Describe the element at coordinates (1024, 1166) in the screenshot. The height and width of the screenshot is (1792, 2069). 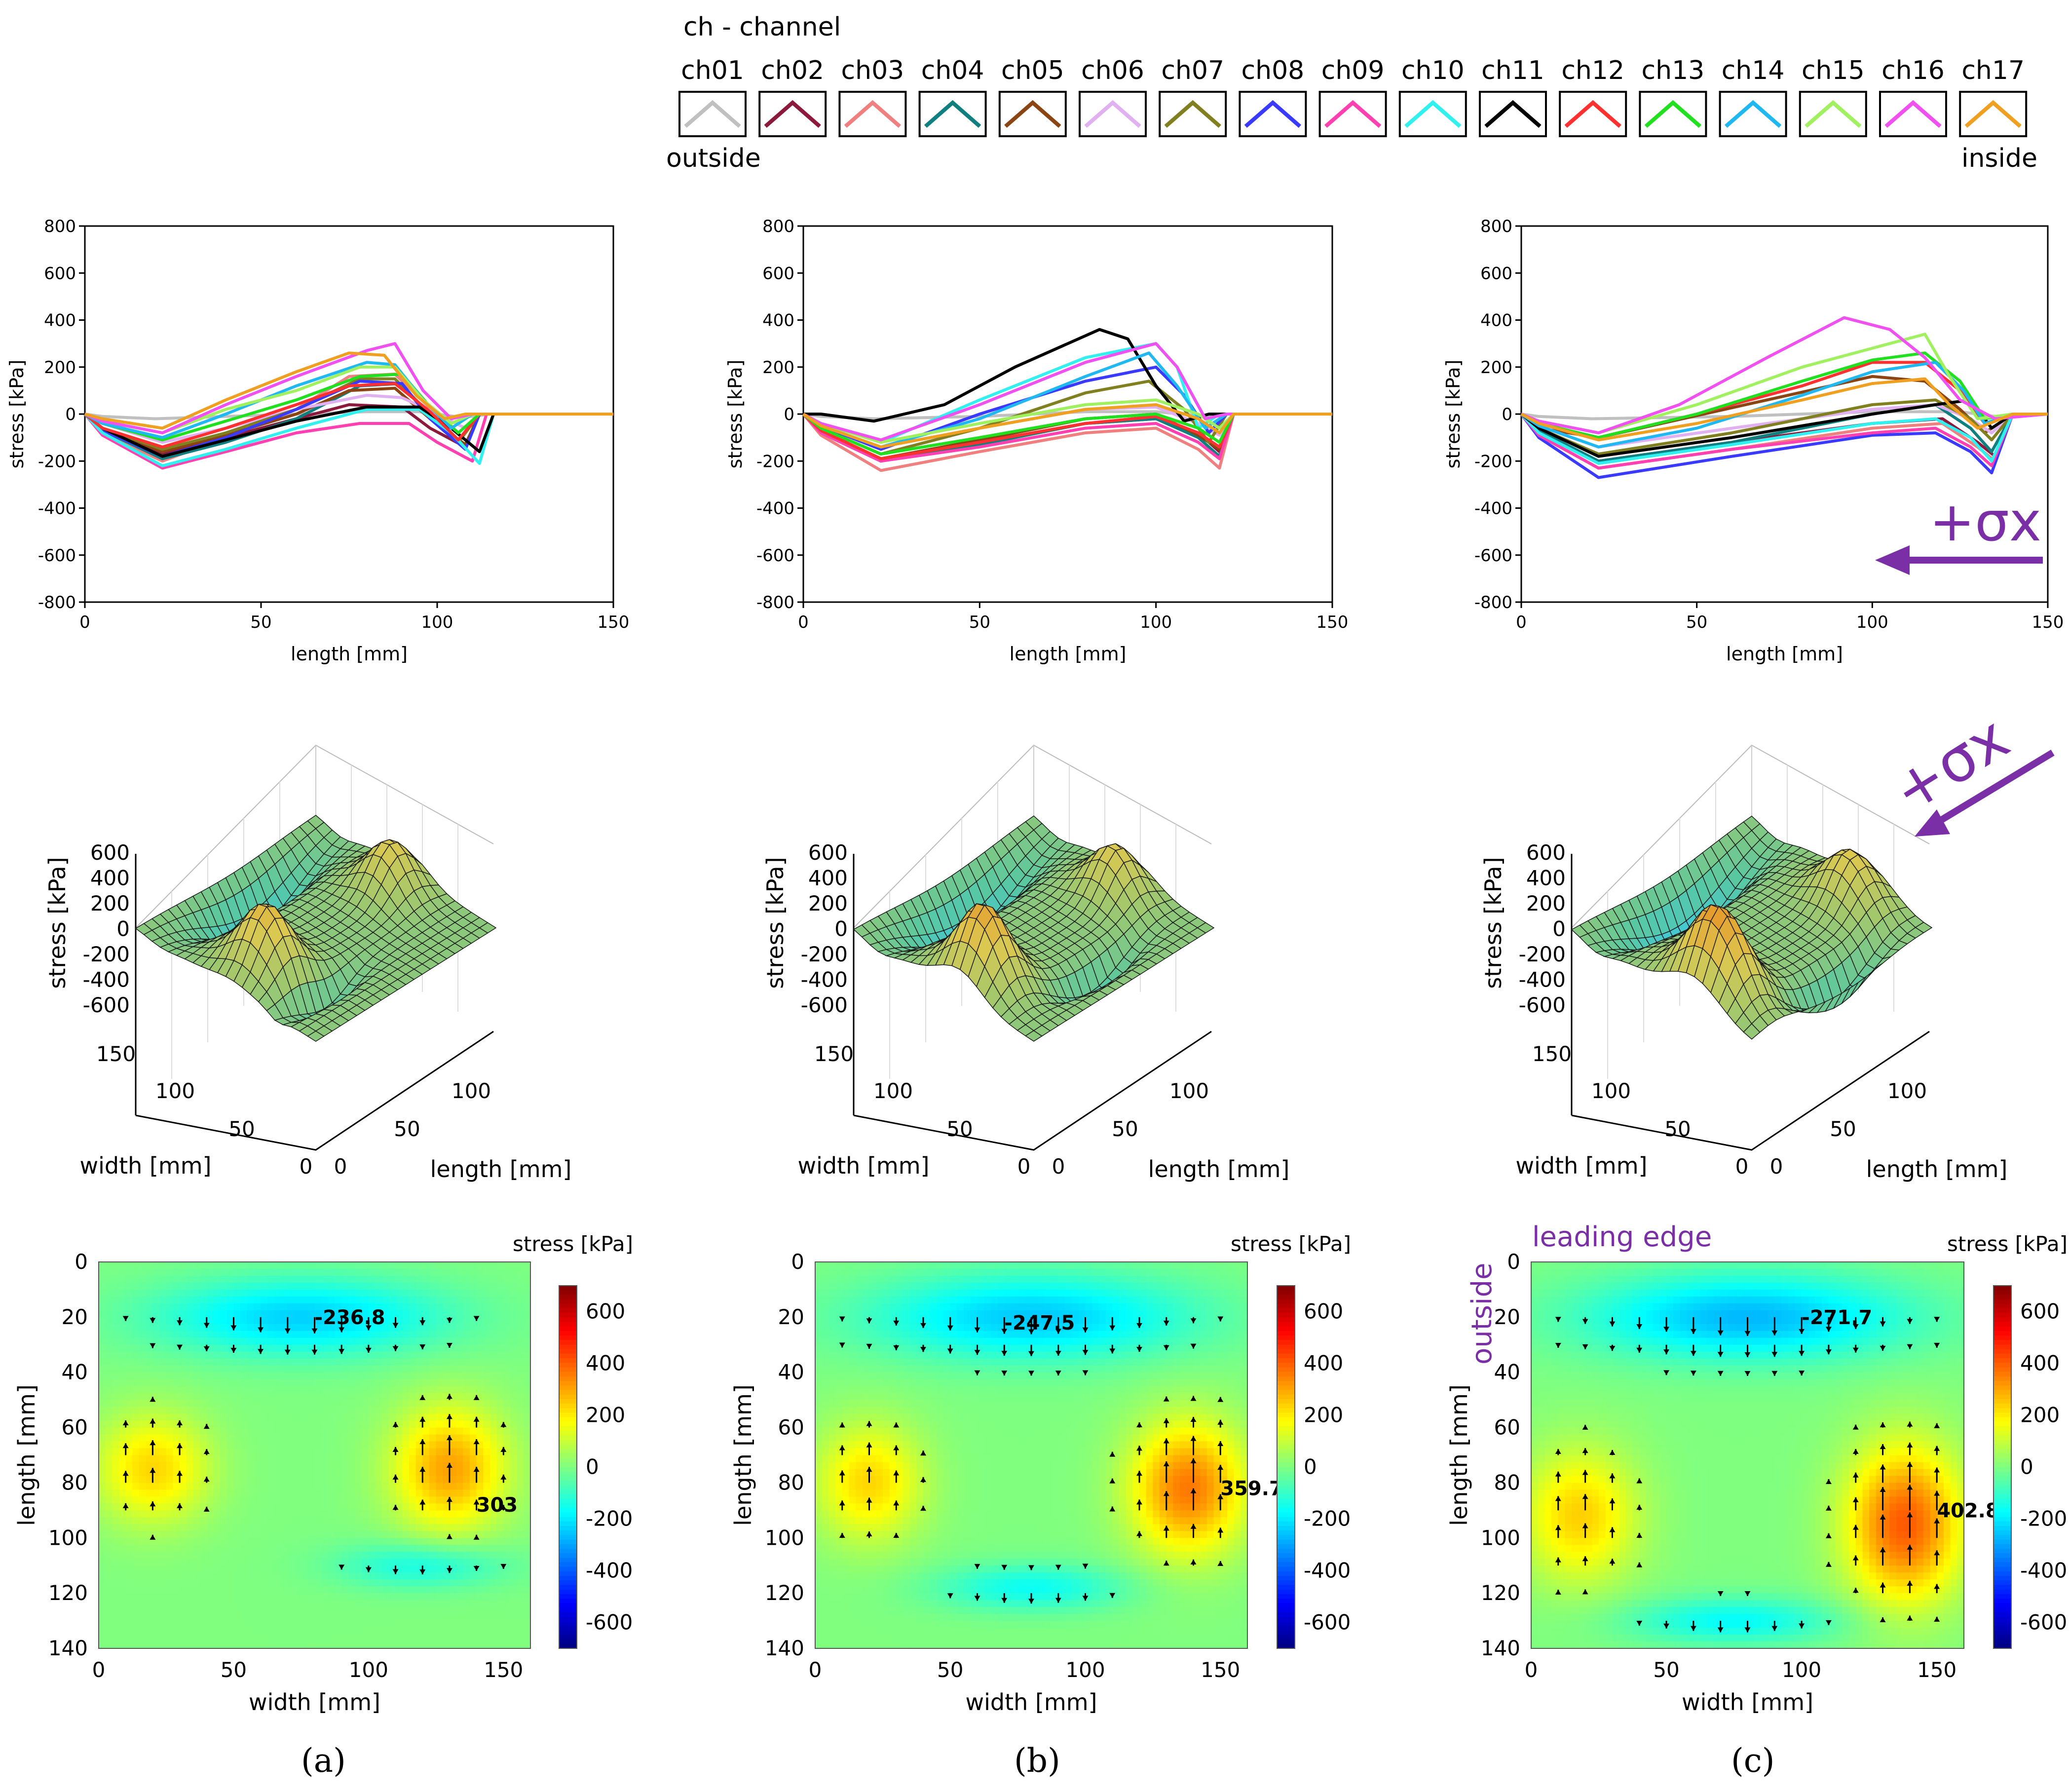
I see `width-tick-label: 0` at that location.